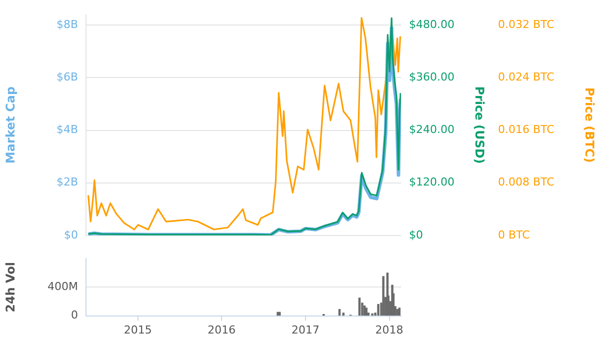 This screenshot has height=340, width=600. Describe the element at coordinates (479, 125) in the screenshot. I see `y2-axis-title: Price (USD)` at that location.